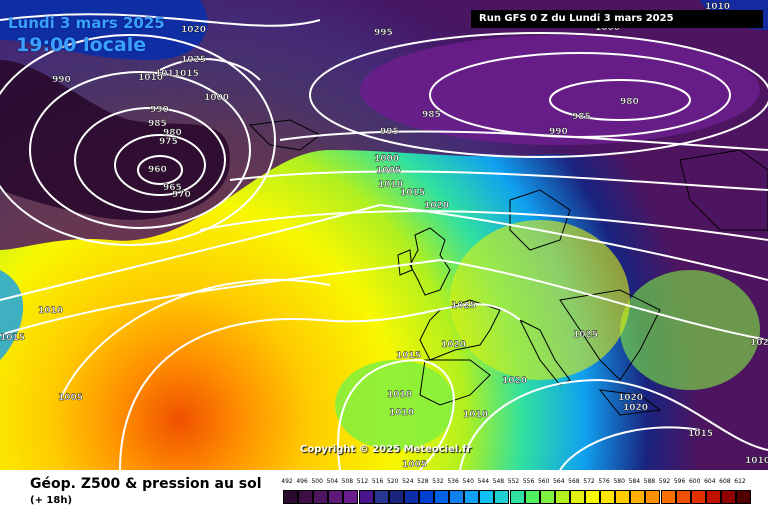  Describe the element at coordinates (287, 481) in the screenshot. I see `scale-tick-label: 492` at that location.